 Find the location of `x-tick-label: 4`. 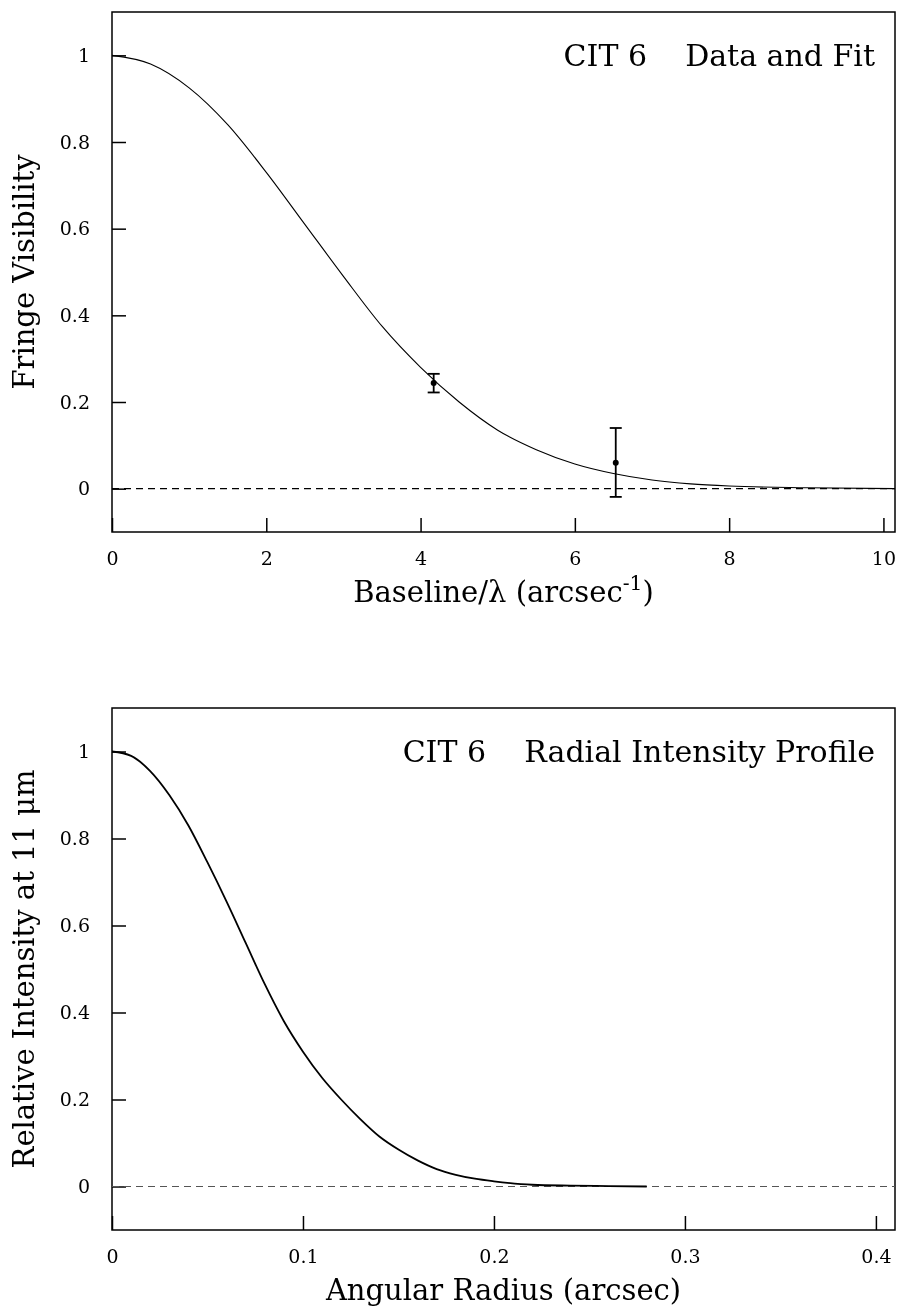

x-tick-label: 4 is located at coordinates (421, 558).